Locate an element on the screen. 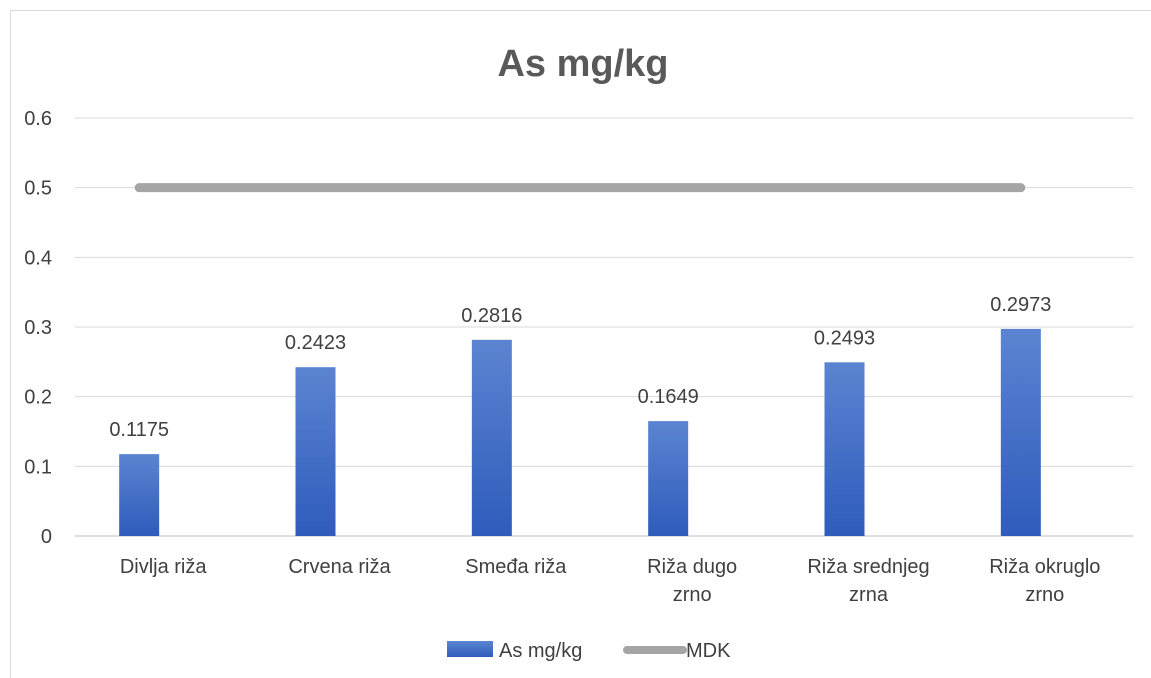 The height and width of the screenshot is (678, 1151). y-tick-label: 0.2 is located at coordinates (38, 398).